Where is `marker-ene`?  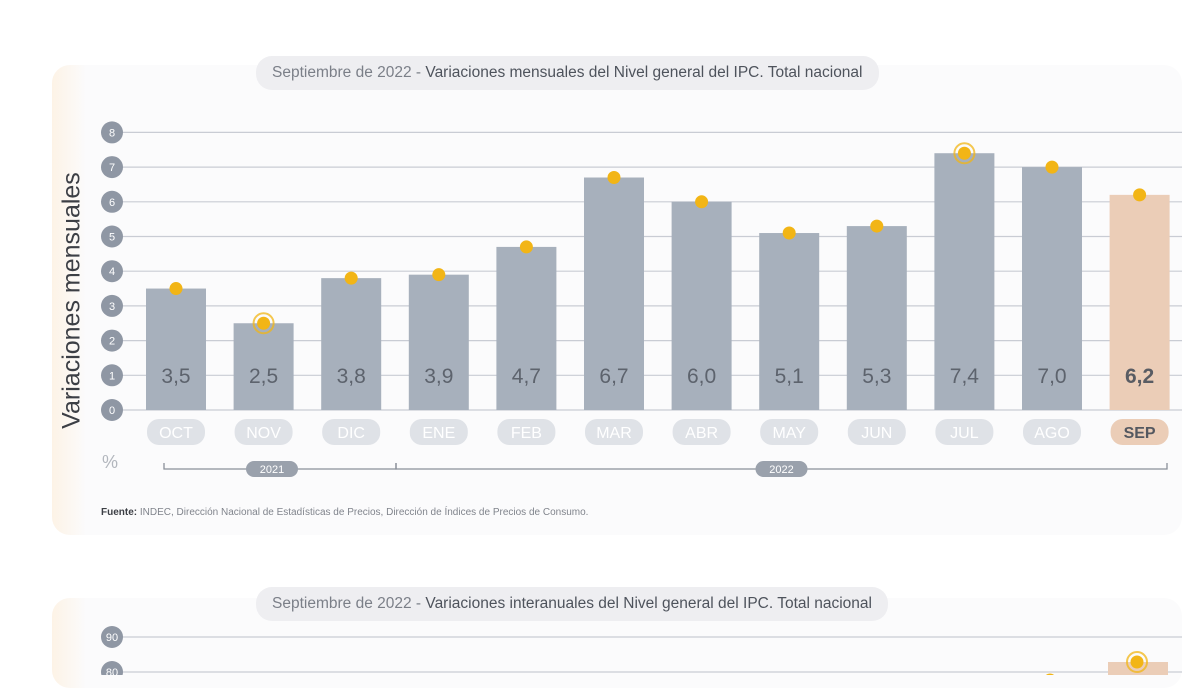 marker-ene is located at coordinates (439, 275).